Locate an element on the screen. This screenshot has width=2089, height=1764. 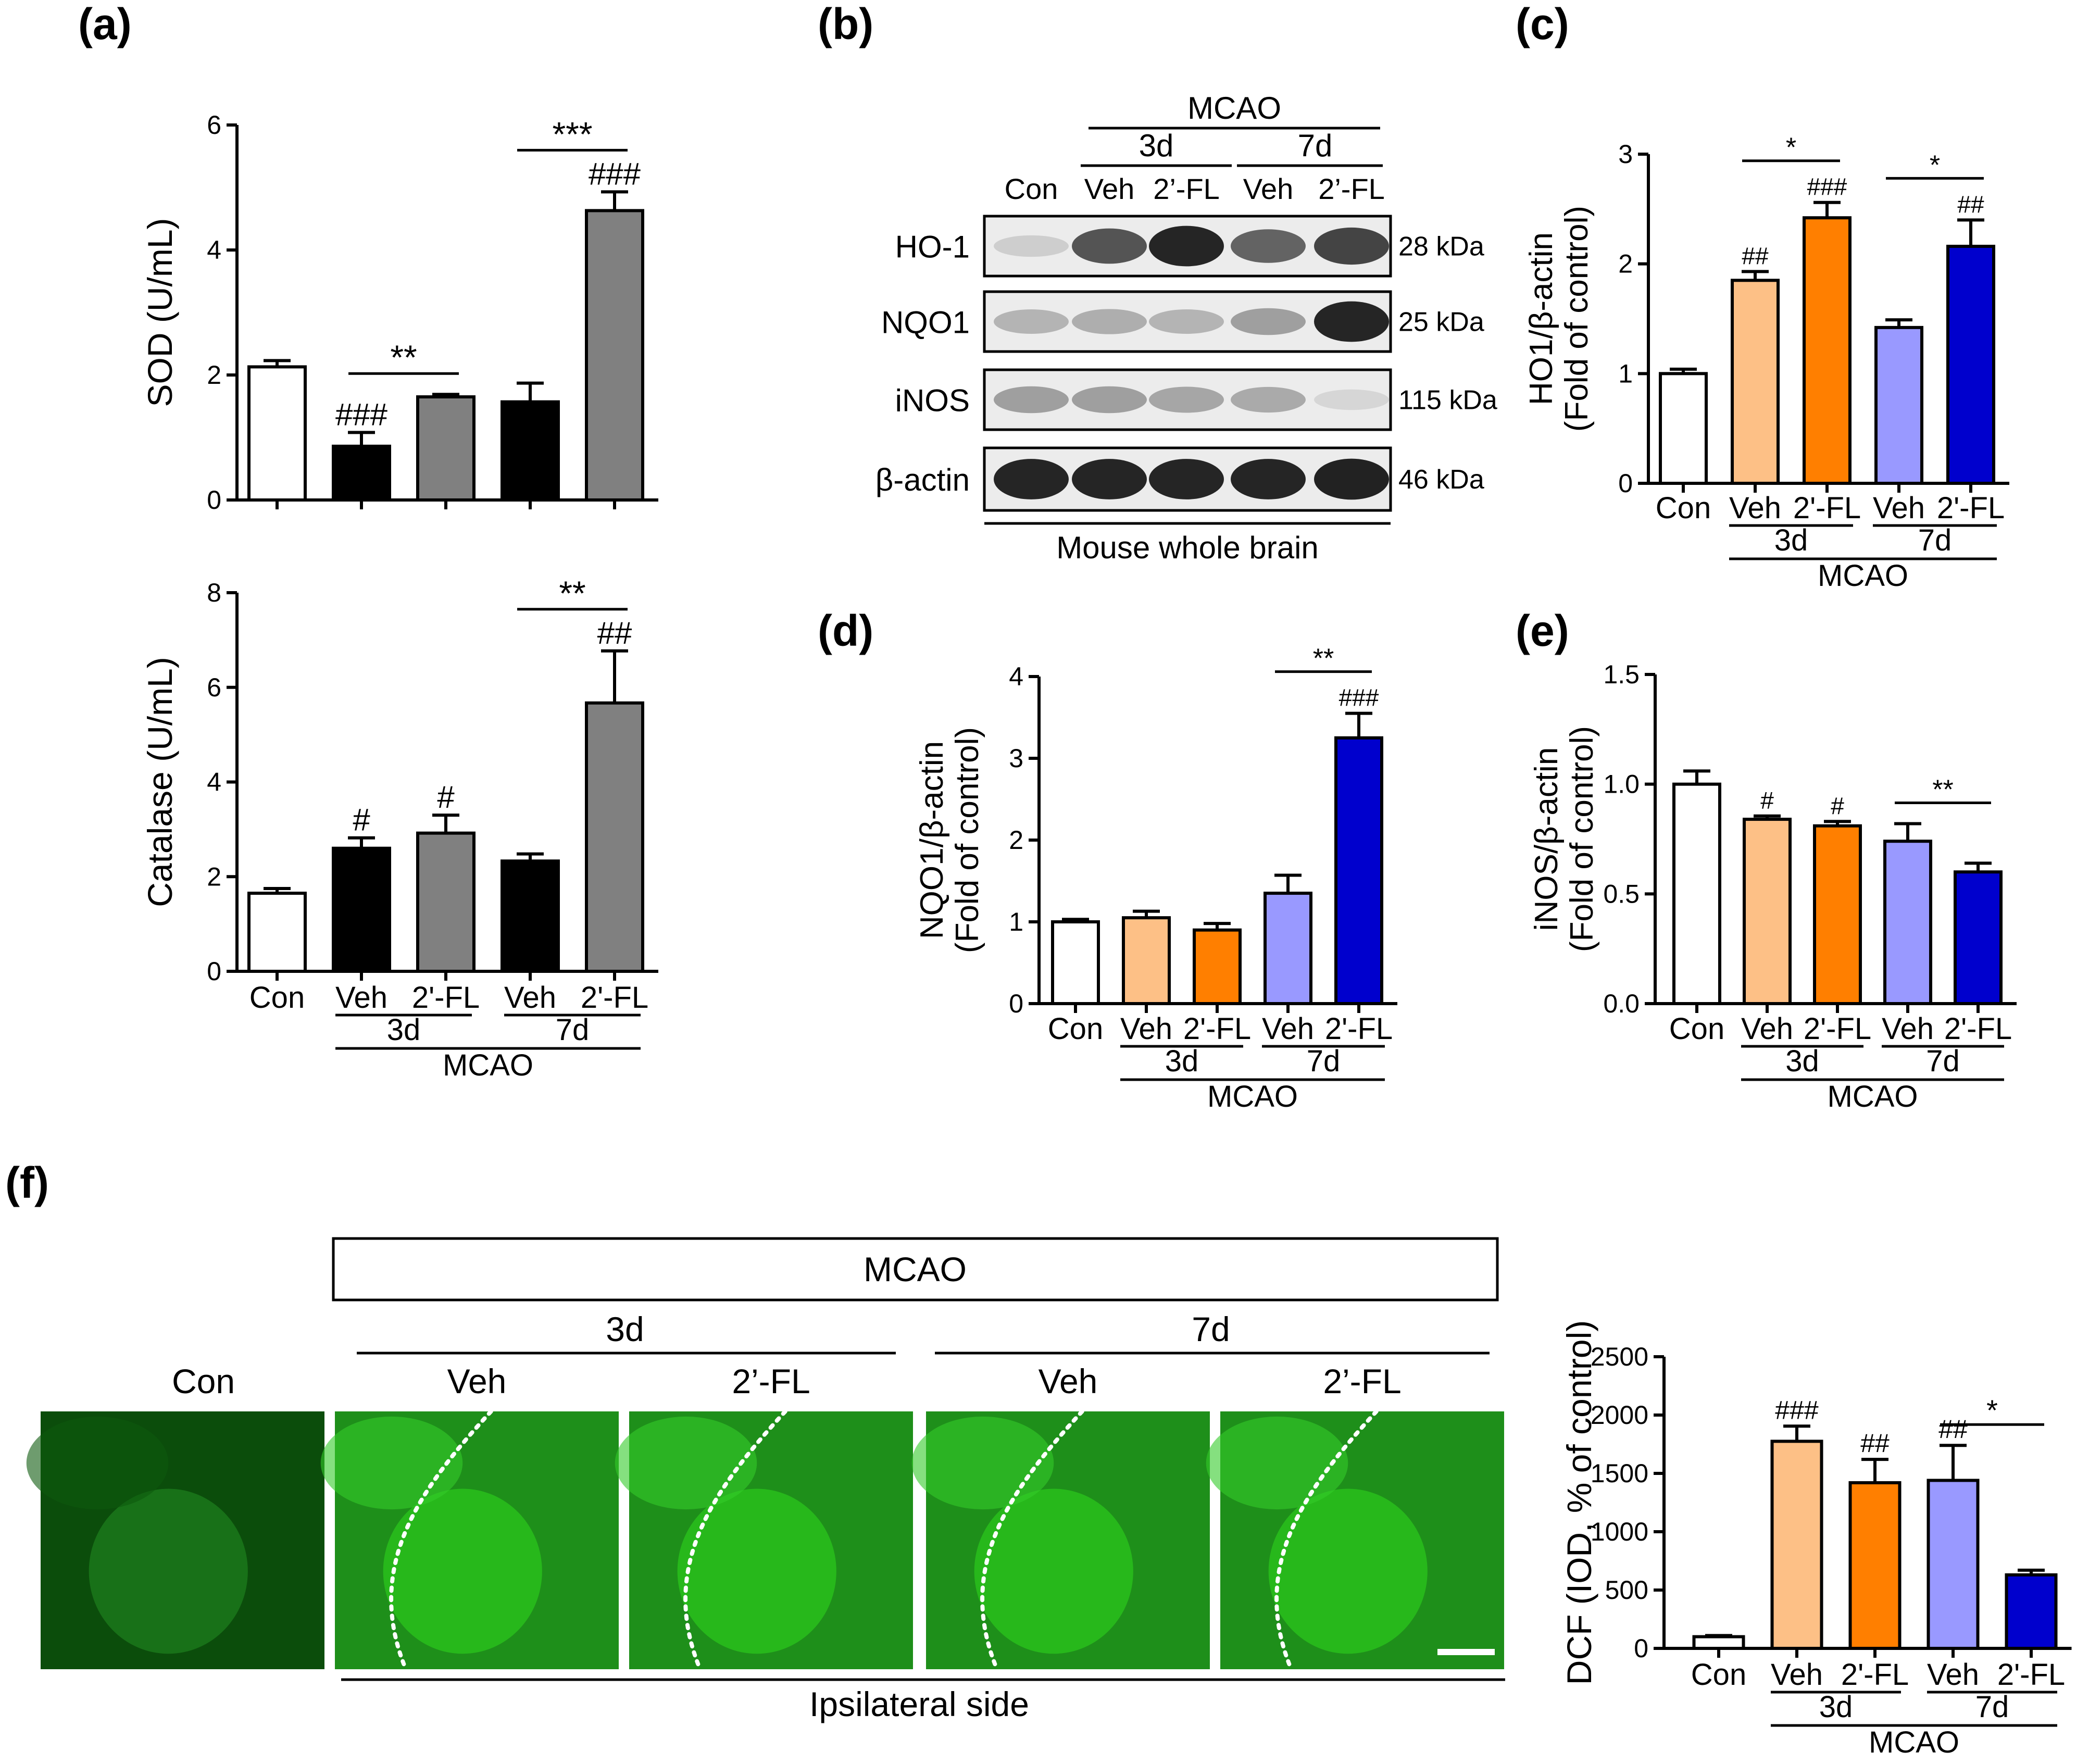
blot-protein-label: NQO1 is located at coordinates (925, 322).